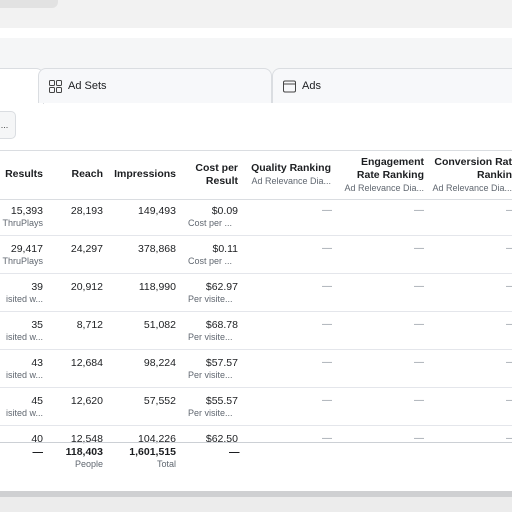  What do you see at coordinates (37, 363) in the screenshot?
I see `cell-results-value: 43` at bounding box center [37, 363].